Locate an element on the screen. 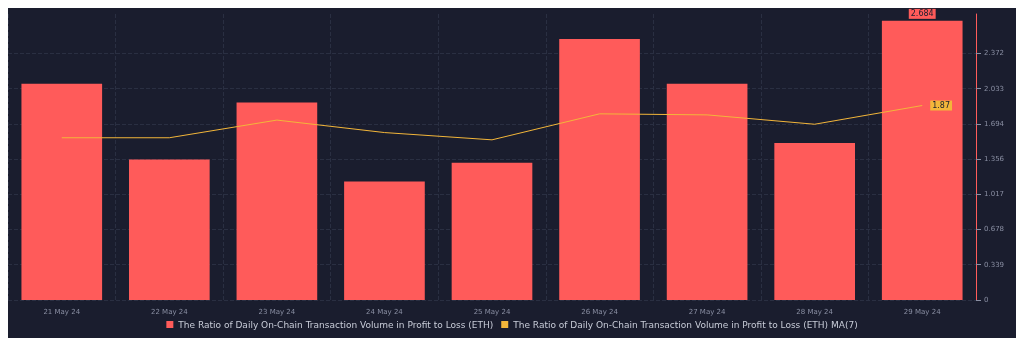  data-label: 2.684 is located at coordinates (922, 14).